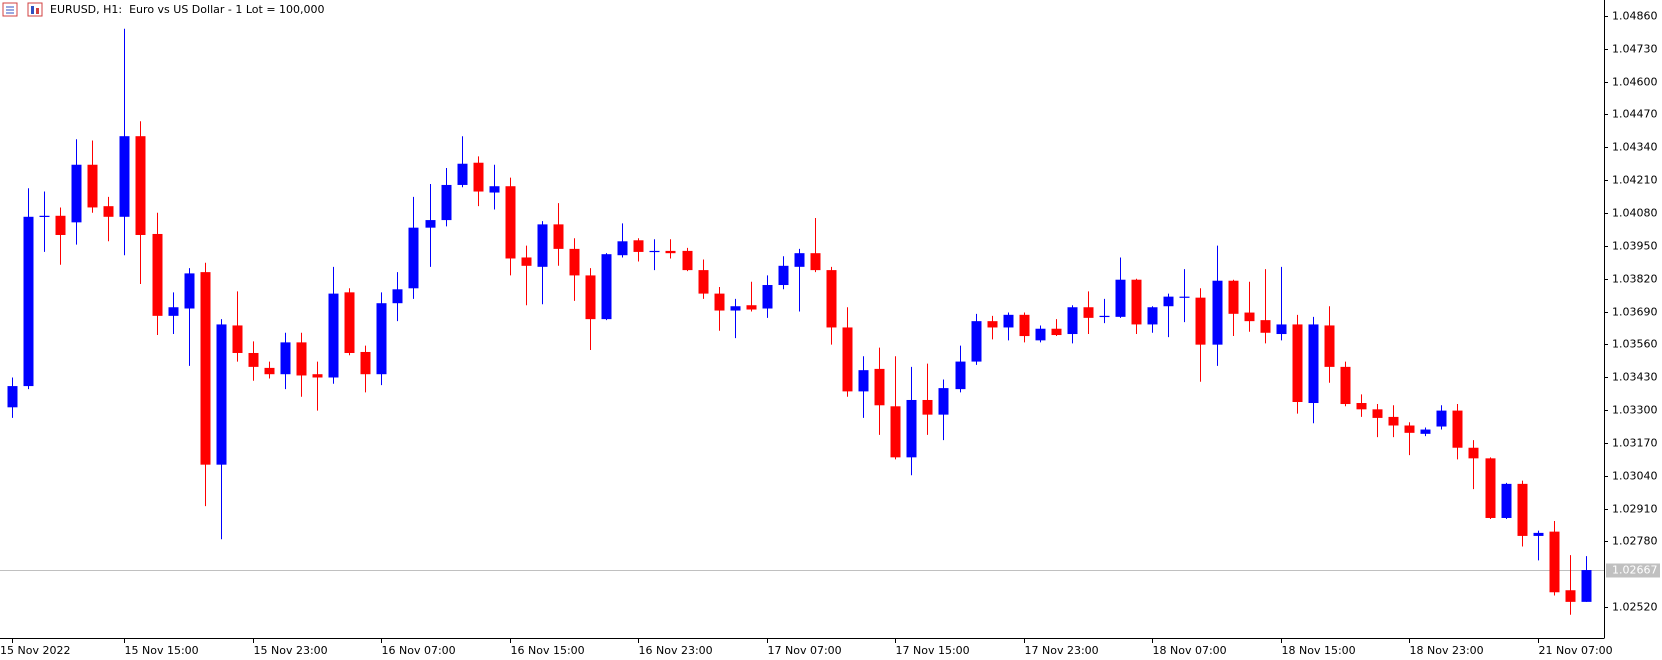  Describe the element at coordinates (1319, 650) in the screenshot. I see `x-tick-label: 18 Nov 15:00` at that location.